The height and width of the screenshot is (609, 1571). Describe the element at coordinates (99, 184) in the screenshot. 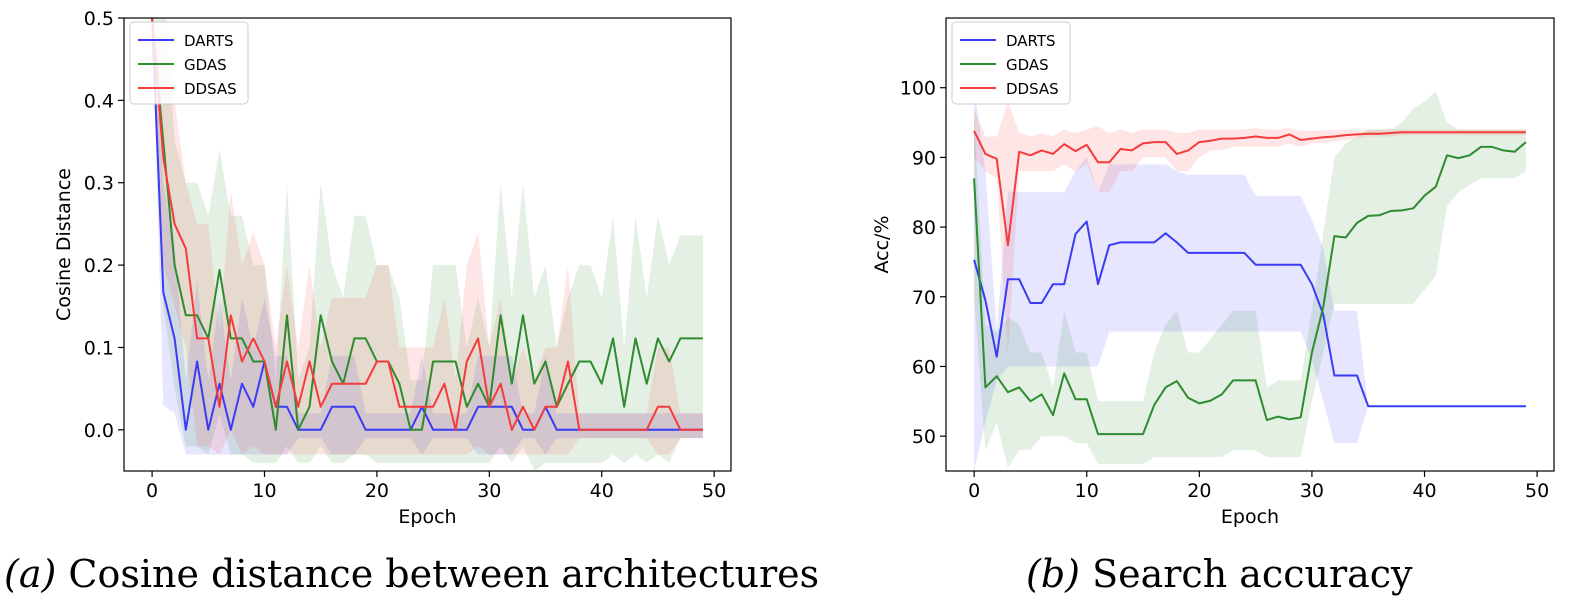

I see `y-tick-label: 0.3` at that location.